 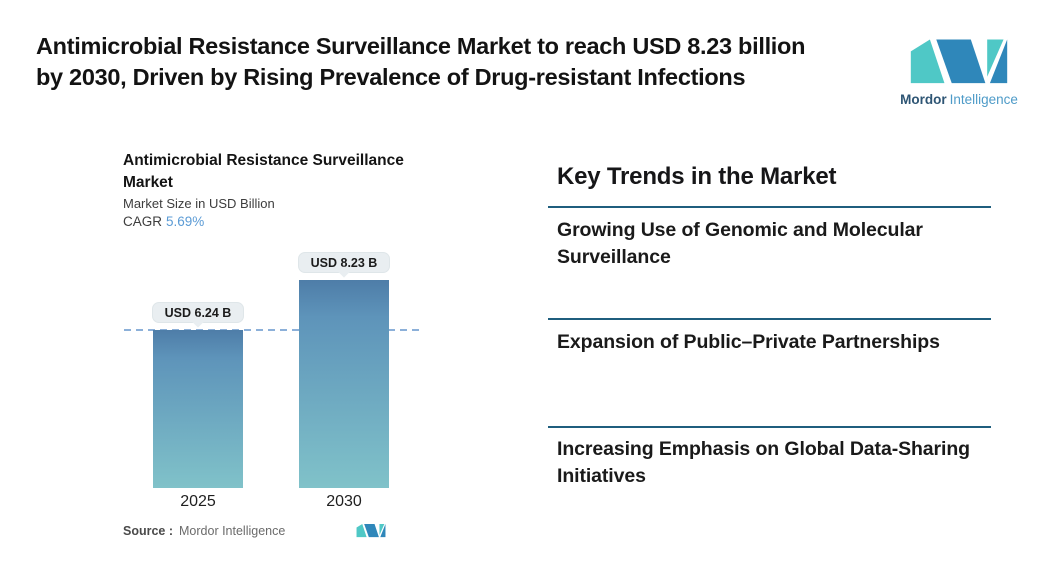 What do you see at coordinates (232, 531) in the screenshot?
I see `source-value: Mordor Intelligence` at bounding box center [232, 531].